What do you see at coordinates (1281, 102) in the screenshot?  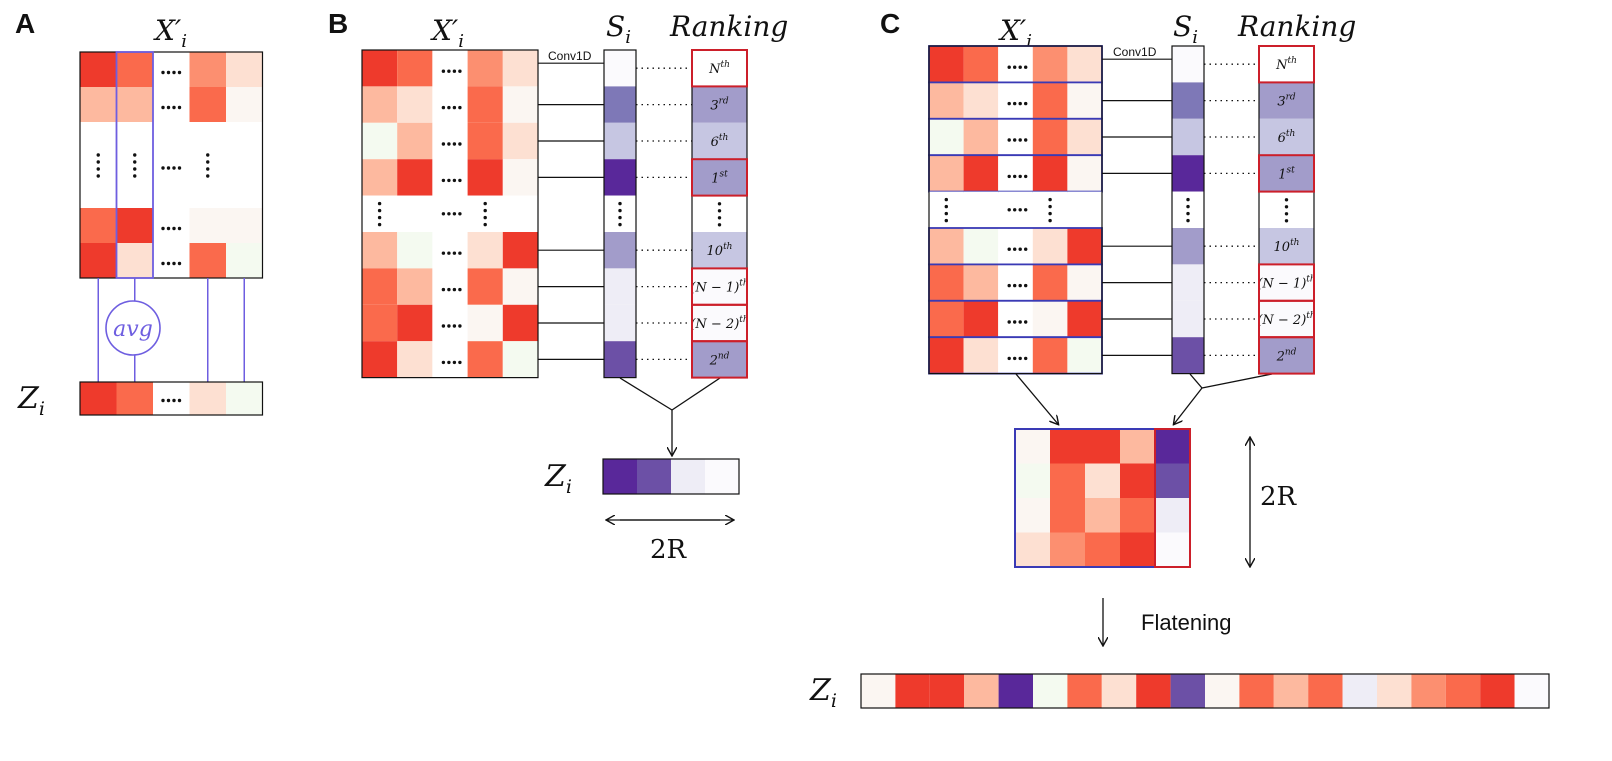 I see `rank-number: 3` at bounding box center [1281, 102].